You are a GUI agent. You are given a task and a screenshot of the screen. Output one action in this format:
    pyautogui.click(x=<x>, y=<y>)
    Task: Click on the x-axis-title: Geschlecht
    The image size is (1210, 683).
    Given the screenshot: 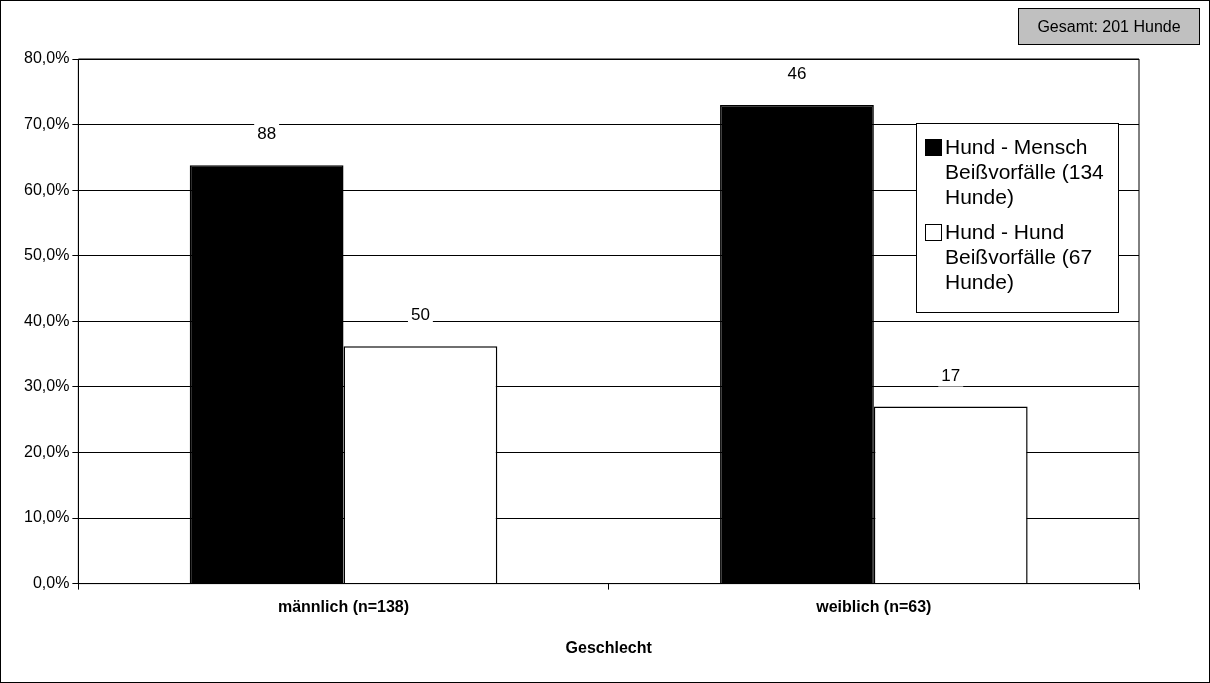 What is the action you would take?
    pyautogui.click(x=609, y=647)
    